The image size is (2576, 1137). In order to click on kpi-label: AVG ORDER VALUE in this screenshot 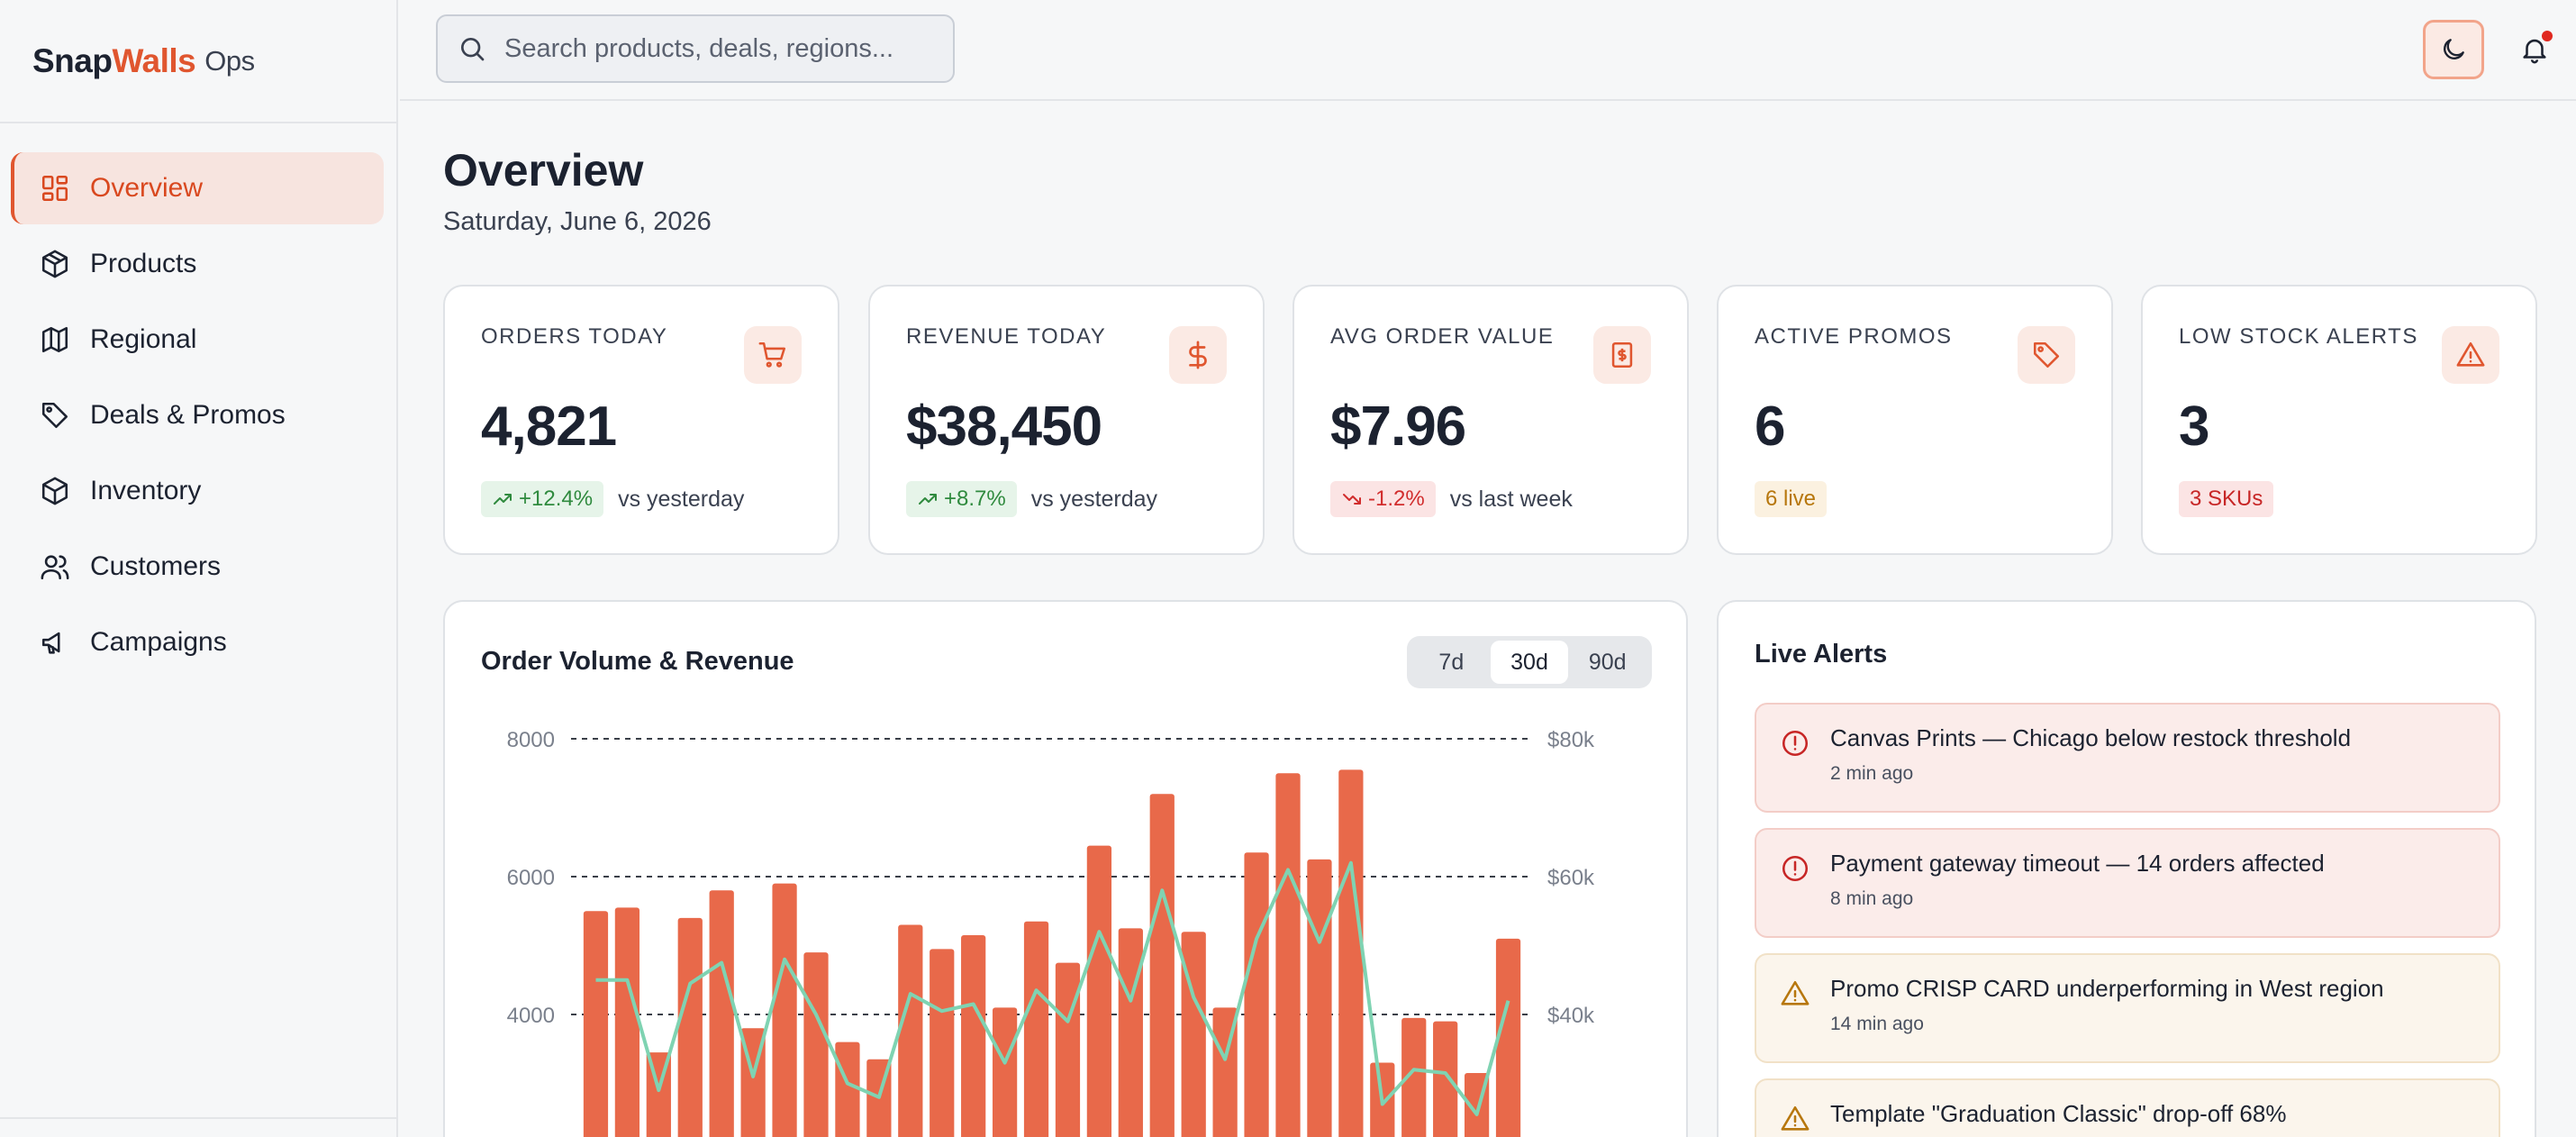, I will do `click(1442, 337)`.